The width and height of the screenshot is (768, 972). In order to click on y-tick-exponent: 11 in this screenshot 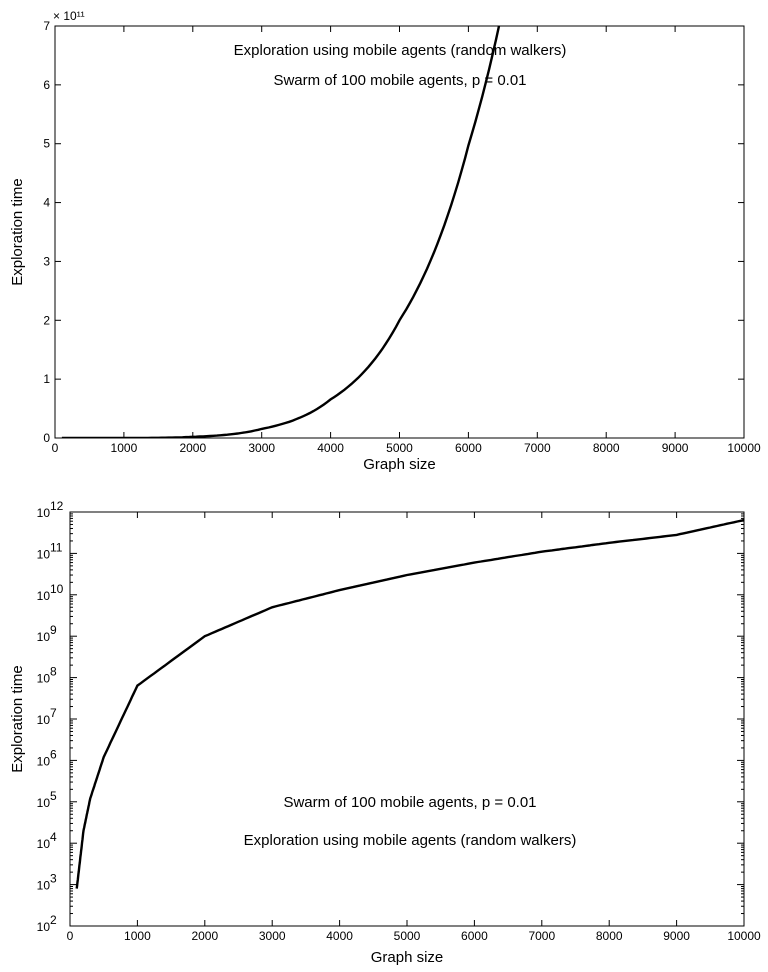, I will do `click(56, 547)`.